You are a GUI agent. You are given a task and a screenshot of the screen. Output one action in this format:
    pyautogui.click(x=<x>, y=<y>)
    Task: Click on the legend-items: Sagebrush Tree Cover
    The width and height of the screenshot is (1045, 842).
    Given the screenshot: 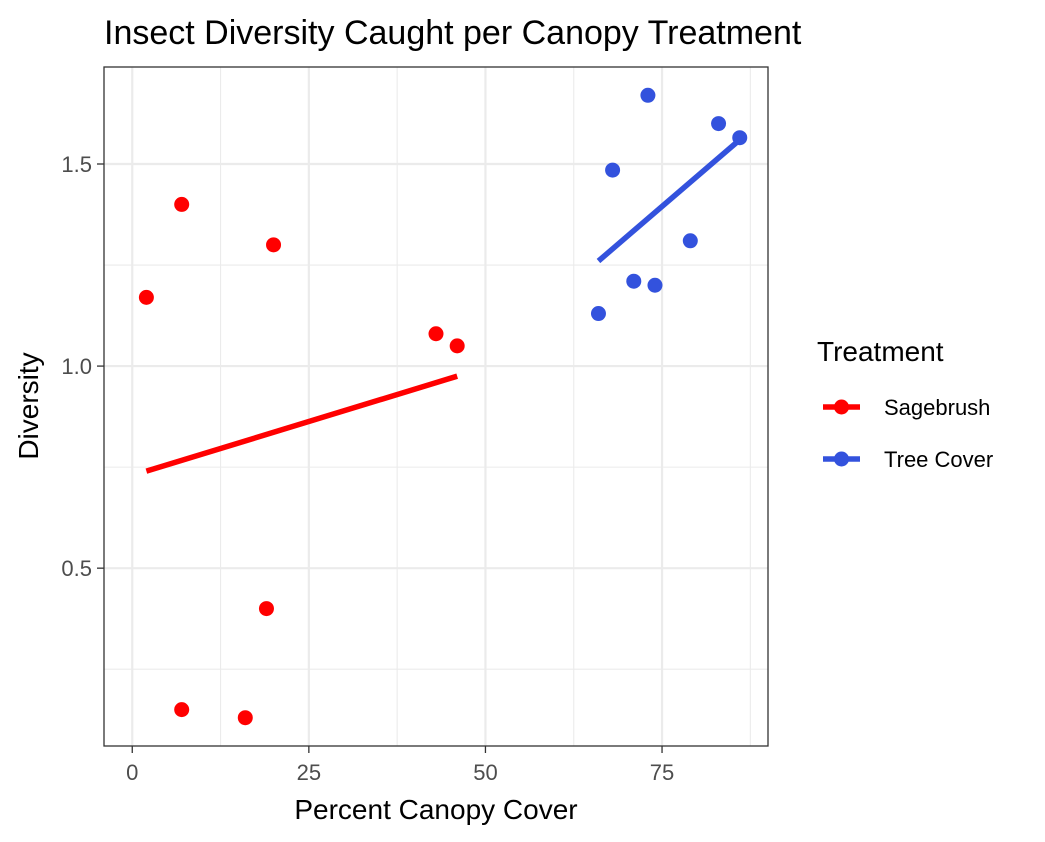 What is the action you would take?
    pyautogui.click(x=908, y=433)
    